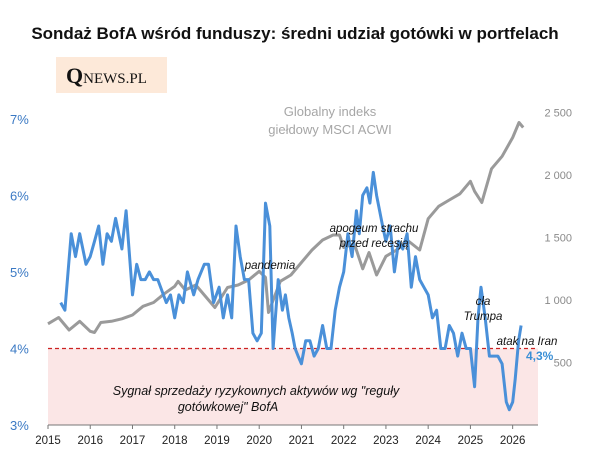 The height and width of the screenshot is (467, 590). Describe the element at coordinates (217, 441) in the screenshot. I see `x-tick-label: 2019` at that location.